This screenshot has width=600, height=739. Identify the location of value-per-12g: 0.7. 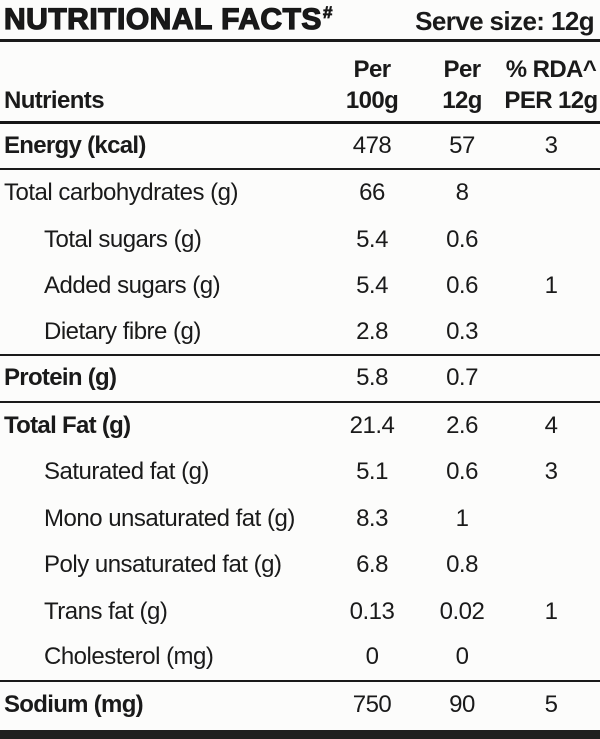
(462, 378).